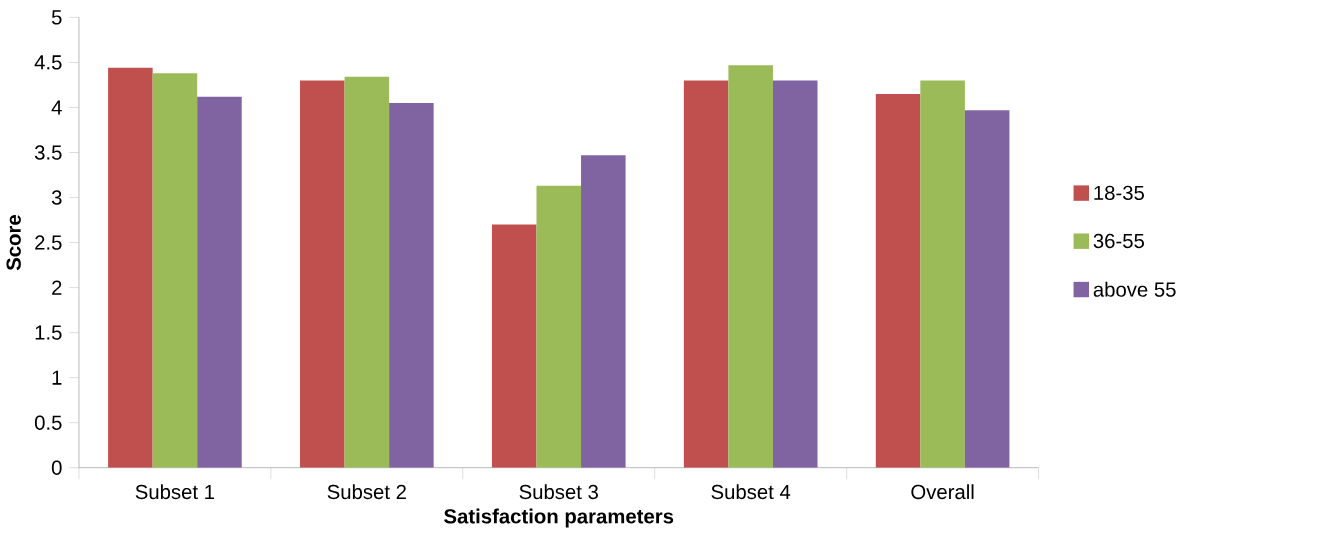 This screenshot has width=1334, height=553. Describe the element at coordinates (56, 17) in the screenshot. I see `y-tick-label: 5` at that location.